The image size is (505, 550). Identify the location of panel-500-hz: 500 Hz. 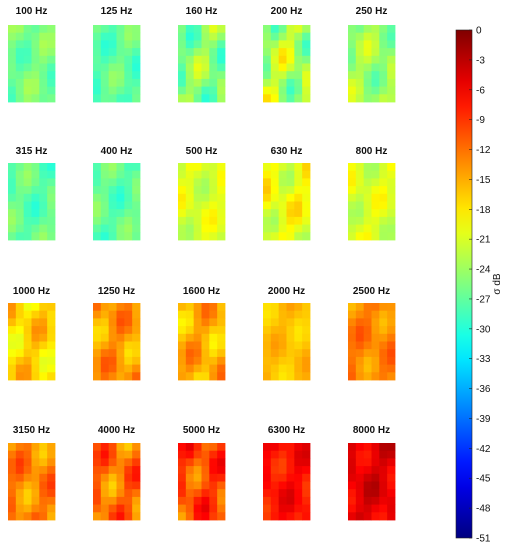
(202, 193).